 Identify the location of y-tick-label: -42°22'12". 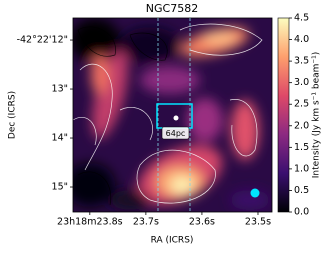
(42, 40).